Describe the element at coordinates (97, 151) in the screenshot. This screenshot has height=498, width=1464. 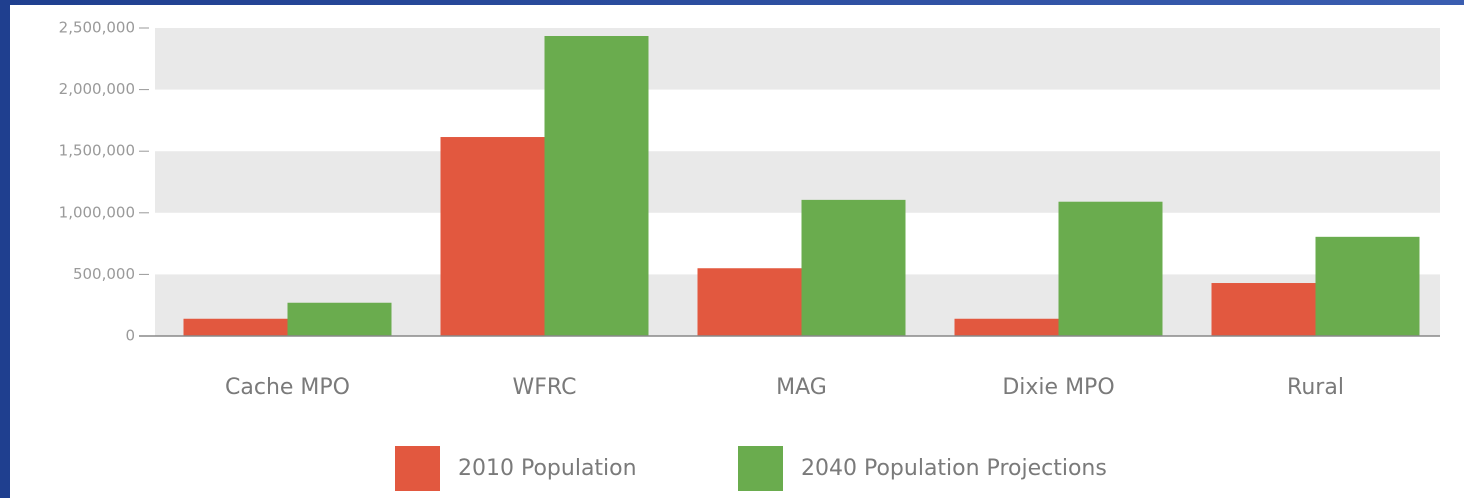
I see `y-tick-label: 1,500,000` at that location.